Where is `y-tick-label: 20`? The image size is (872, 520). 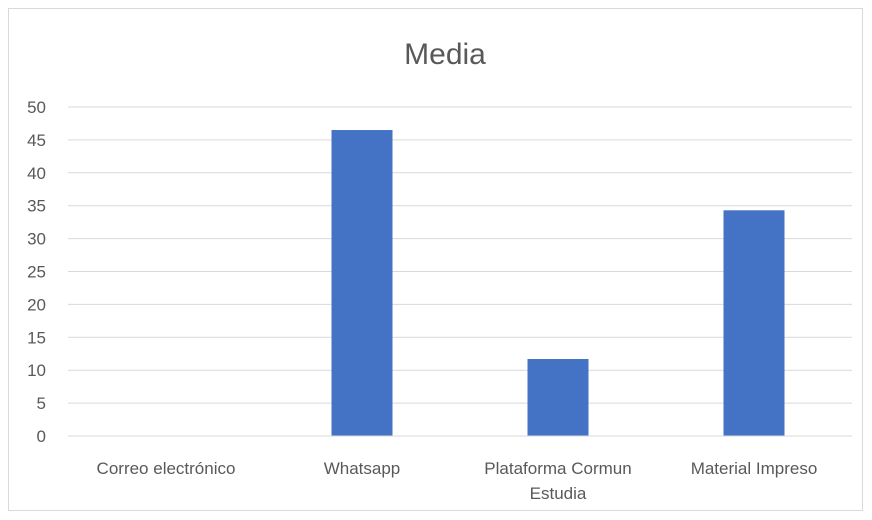 y-tick-label: 20 is located at coordinates (36, 304).